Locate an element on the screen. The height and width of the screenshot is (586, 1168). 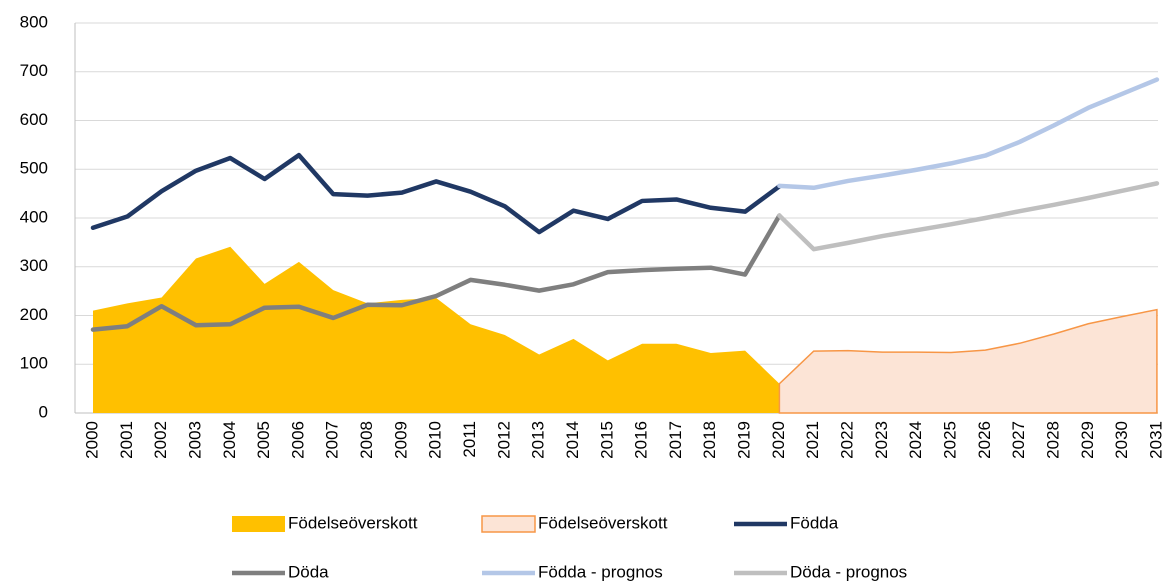
x-tick-label: 2002 is located at coordinates (160, 440).